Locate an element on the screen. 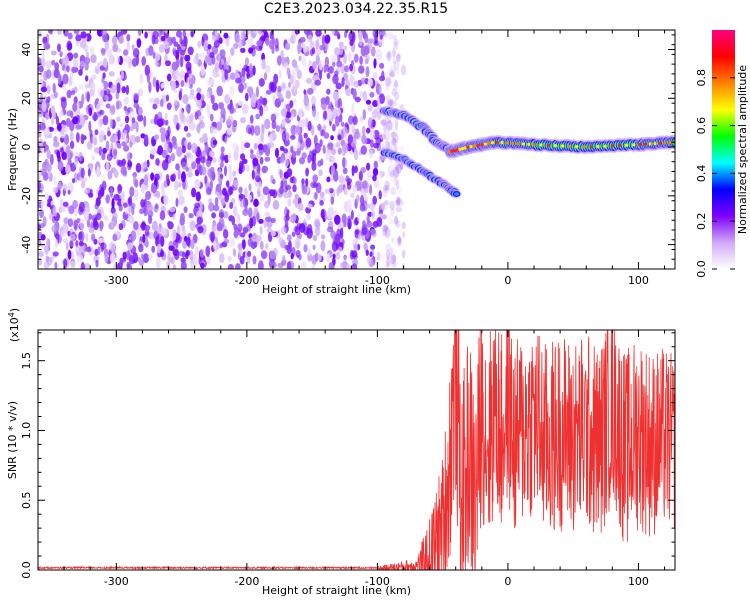 This screenshot has height=600, width=750. top-x-tick-label: 0 is located at coordinates (507, 280).